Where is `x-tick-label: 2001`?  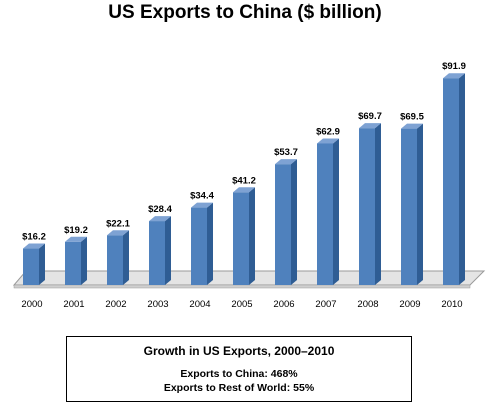 x-tick-label: 2001 is located at coordinates (73, 304).